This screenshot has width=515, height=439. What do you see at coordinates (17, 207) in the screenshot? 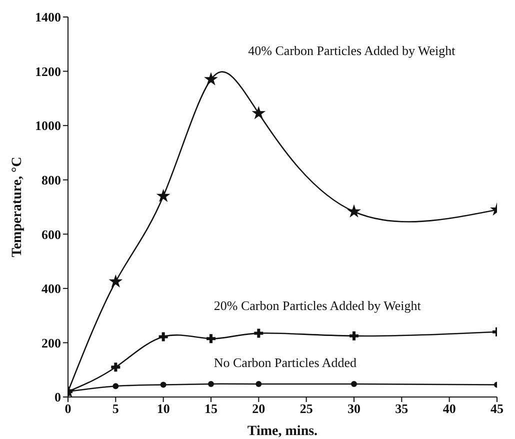
I see `y-axis-title: Temperature, °C` at bounding box center [17, 207].